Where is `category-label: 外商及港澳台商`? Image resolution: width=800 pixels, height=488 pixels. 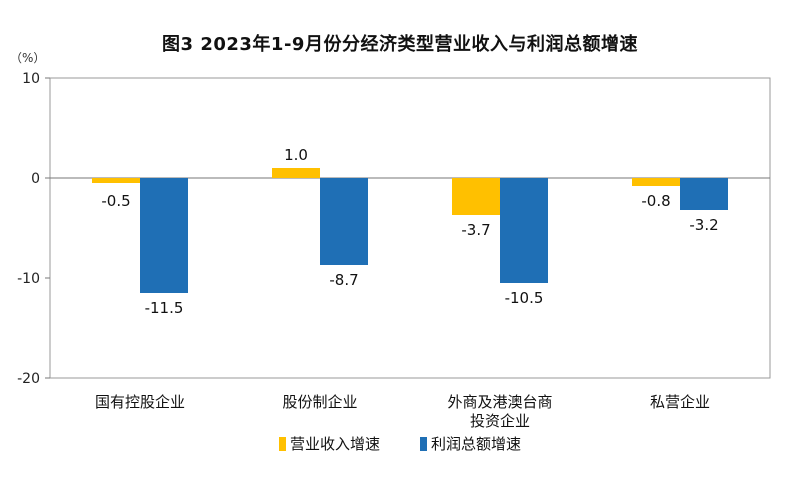
category-label: 外商及港澳台商 is located at coordinates (499, 402).